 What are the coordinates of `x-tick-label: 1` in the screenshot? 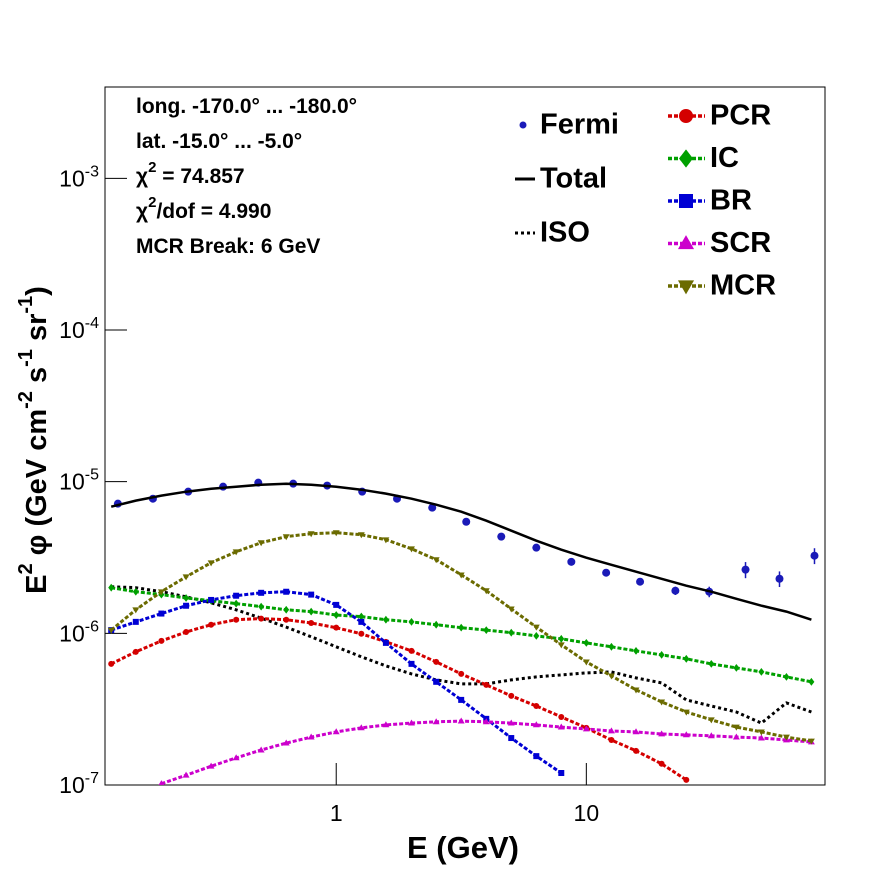 It's located at (336, 813).